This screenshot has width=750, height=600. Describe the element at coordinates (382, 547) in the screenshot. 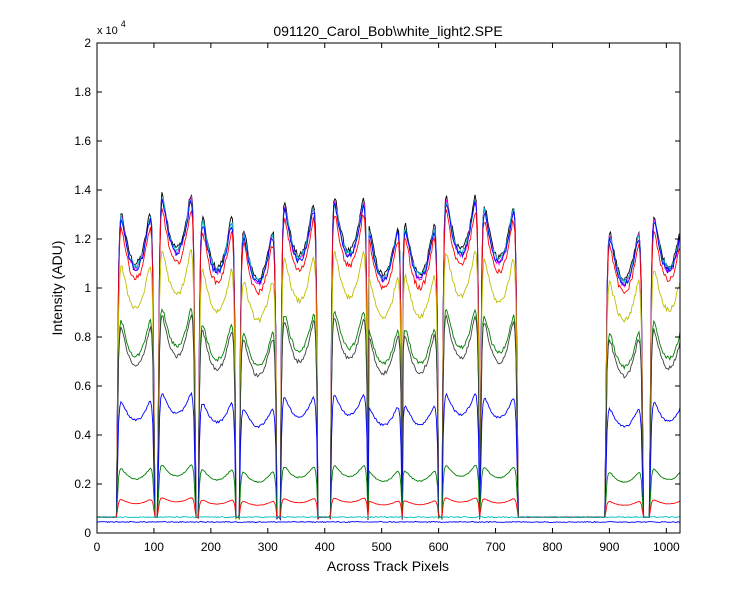

I see `x-tick-label: 500` at that location.